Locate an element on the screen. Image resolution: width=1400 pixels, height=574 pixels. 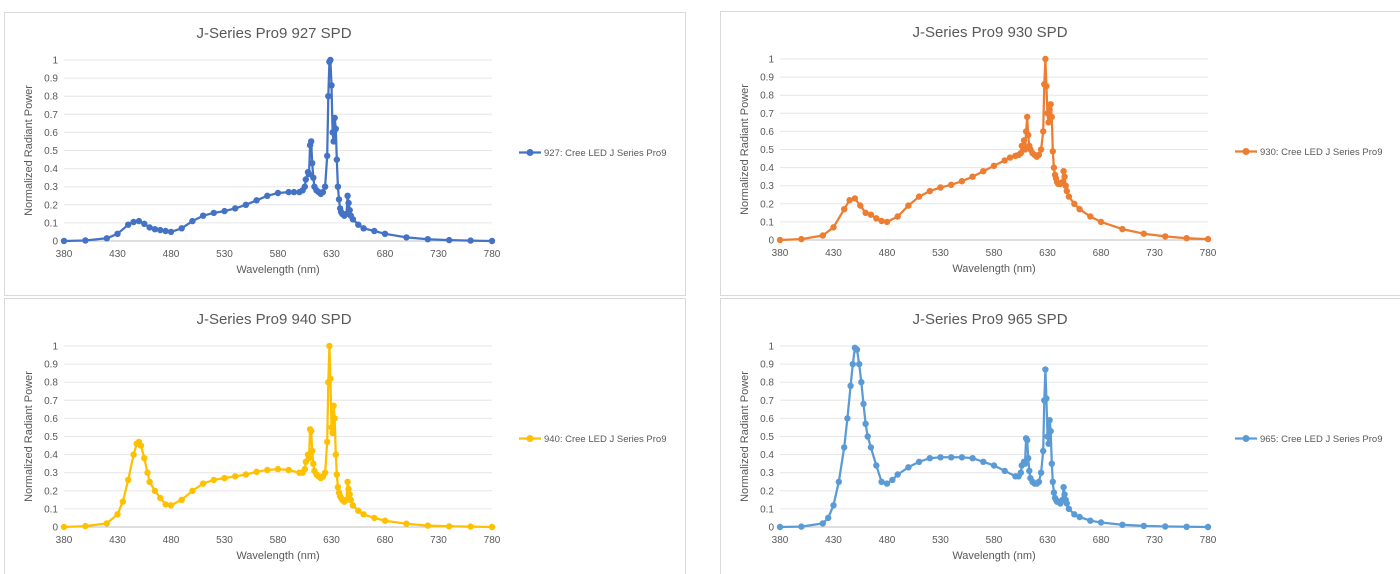
y-tick-label: 0.9 is located at coordinates (51, 365).